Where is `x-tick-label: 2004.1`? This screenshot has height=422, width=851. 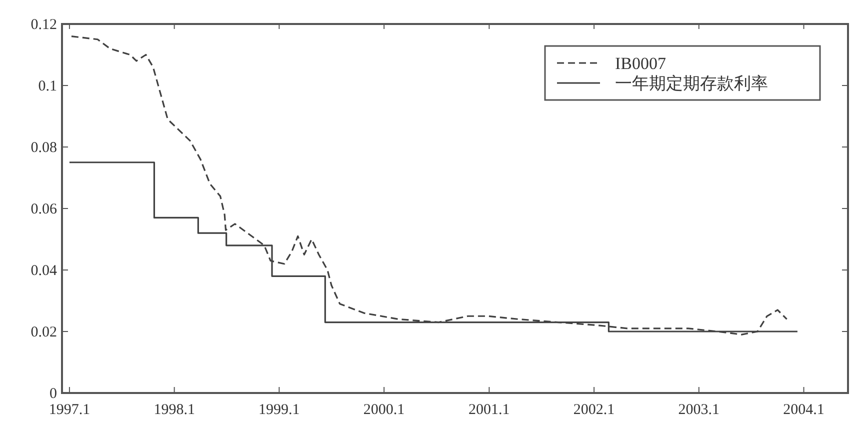 x-tick-label: 2004.1 is located at coordinates (803, 410).